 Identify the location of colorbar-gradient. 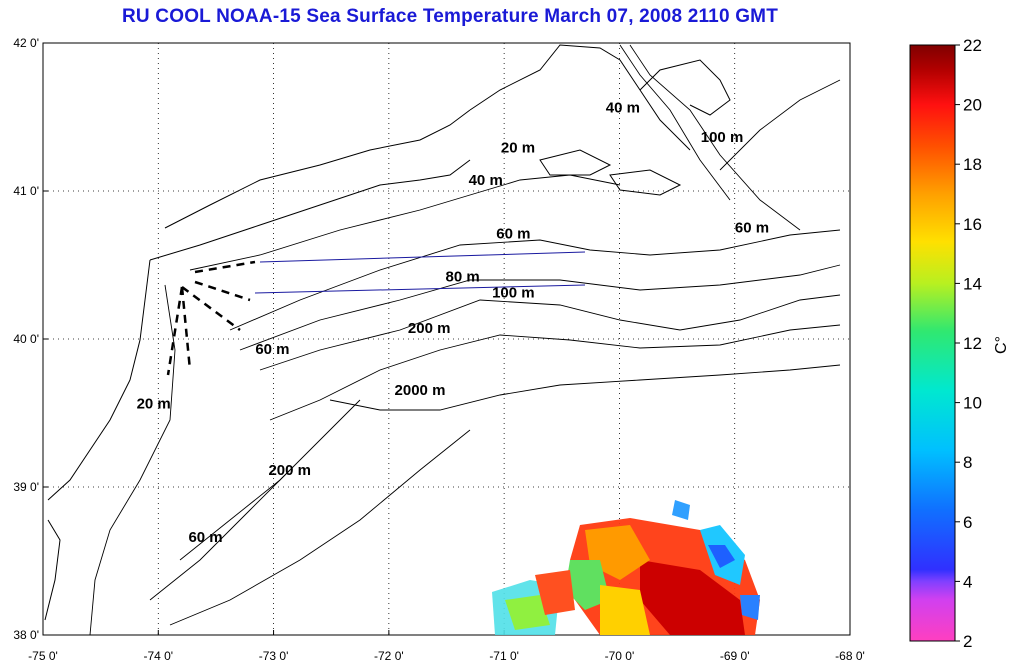
(932, 343).